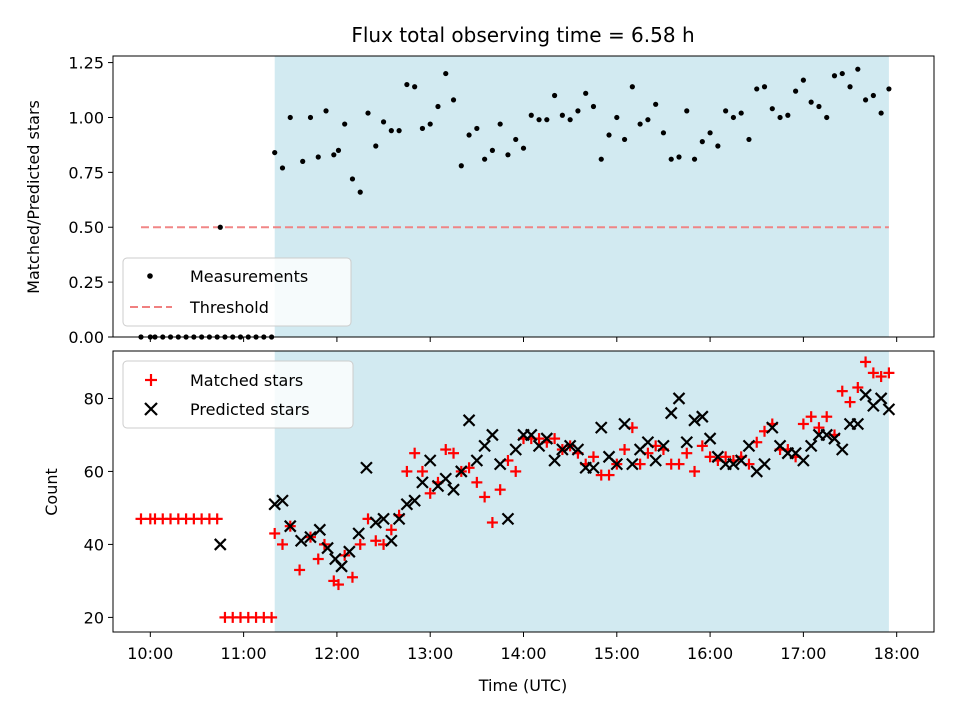 The image size is (960, 720). What do you see at coordinates (250, 409) in the screenshot?
I see `legend-predicted-label: Predicted stars` at bounding box center [250, 409].